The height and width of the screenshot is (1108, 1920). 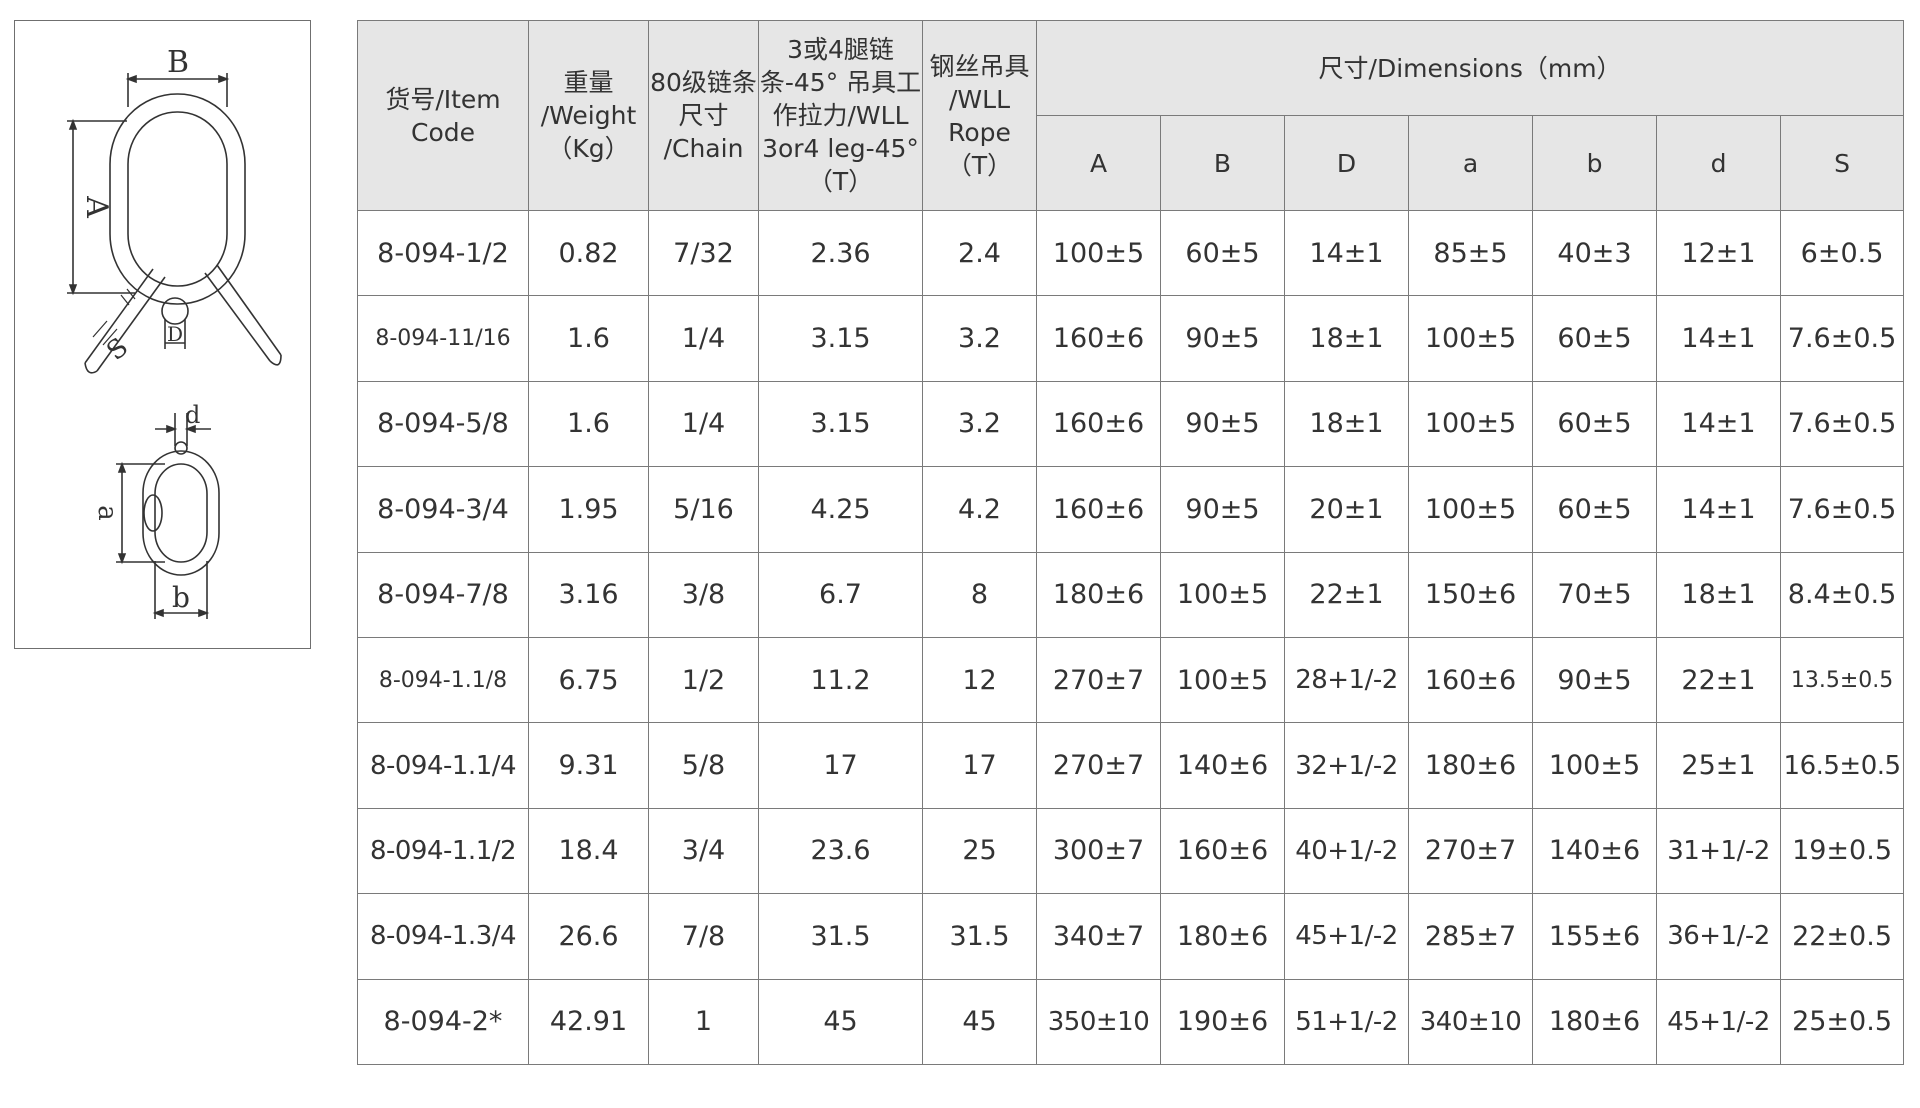 I want to click on cell-dim-d: 36+1/-2, so click(x=1718, y=936).